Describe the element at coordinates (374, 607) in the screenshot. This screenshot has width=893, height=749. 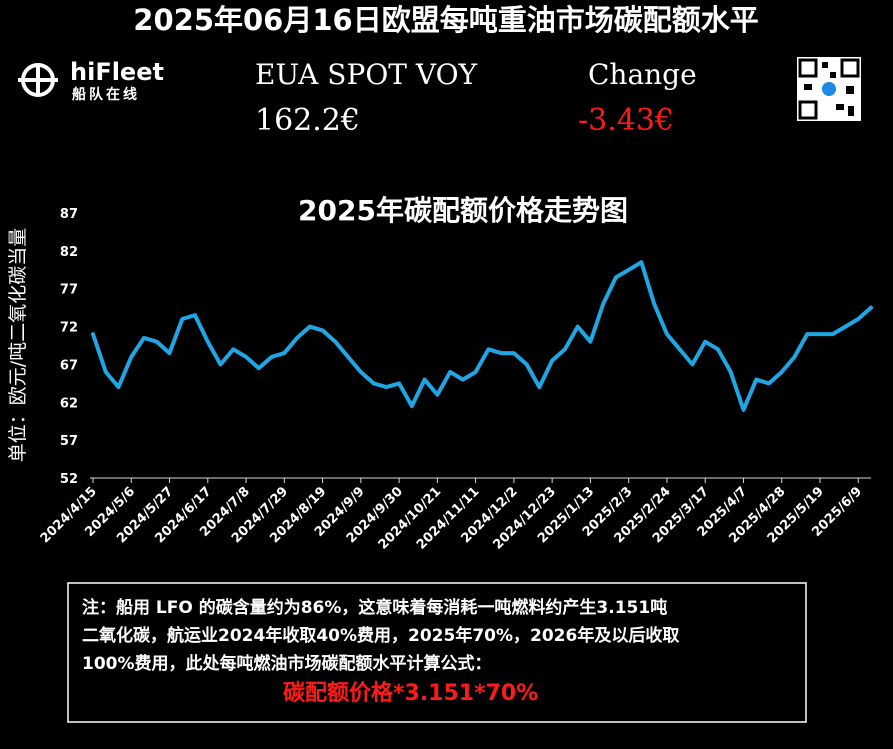
I see `note-line: 注：船用 LFO 的碳含量约为86%，这意味着每消耗一吨燃料约产生3.151吨` at that location.